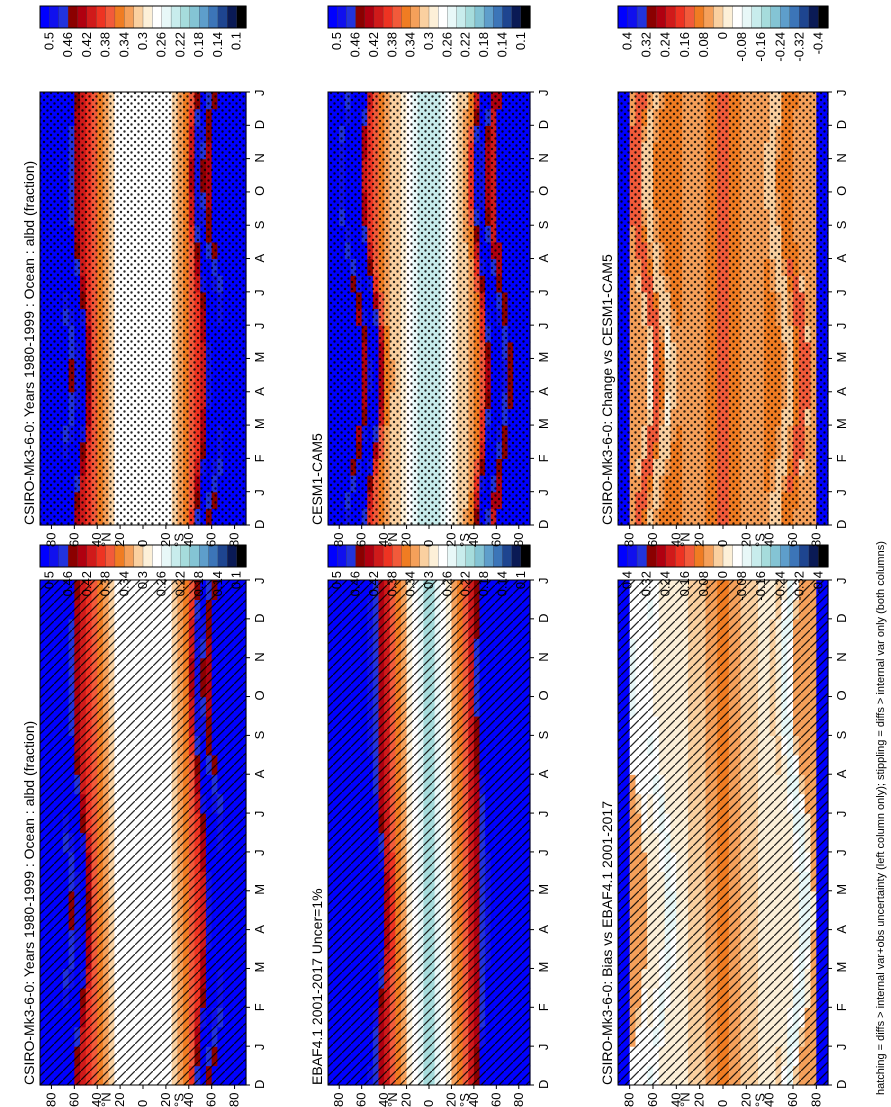  What do you see at coordinates (392, 1099) in the screenshot?
I see `lat-unit-north: °N` at bounding box center [392, 1099].